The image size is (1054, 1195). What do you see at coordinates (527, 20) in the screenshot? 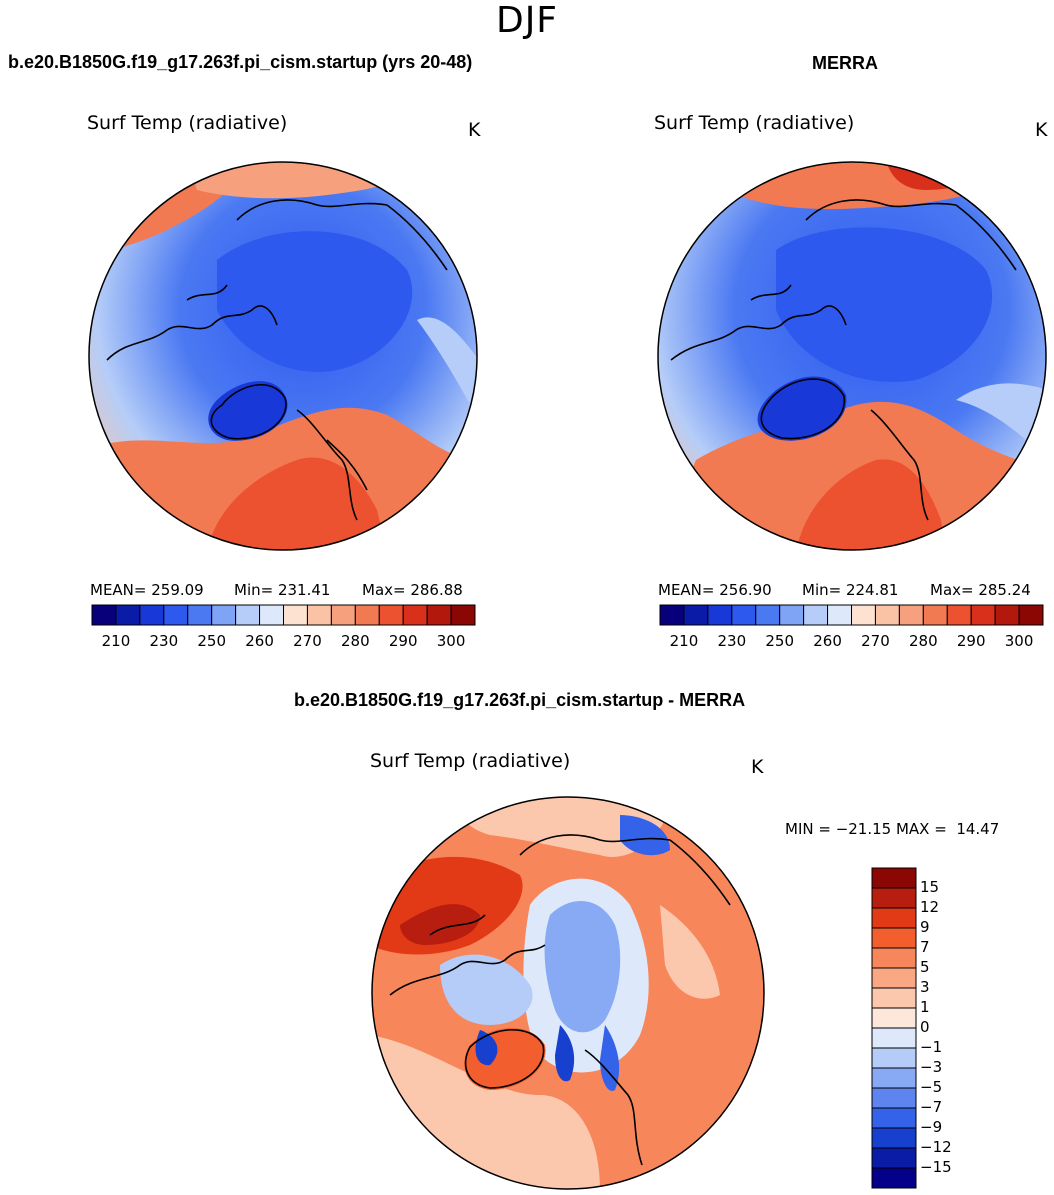
I see `season-title: DJF` at bounding box center [527, 20].